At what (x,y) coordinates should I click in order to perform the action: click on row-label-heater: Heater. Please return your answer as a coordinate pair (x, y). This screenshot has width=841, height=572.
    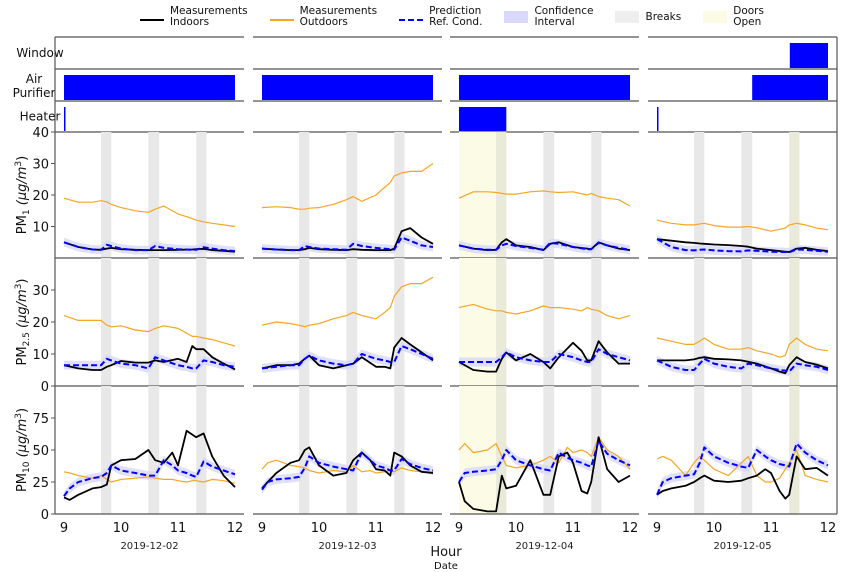
    Looking at the image, I should click on (40, 117).